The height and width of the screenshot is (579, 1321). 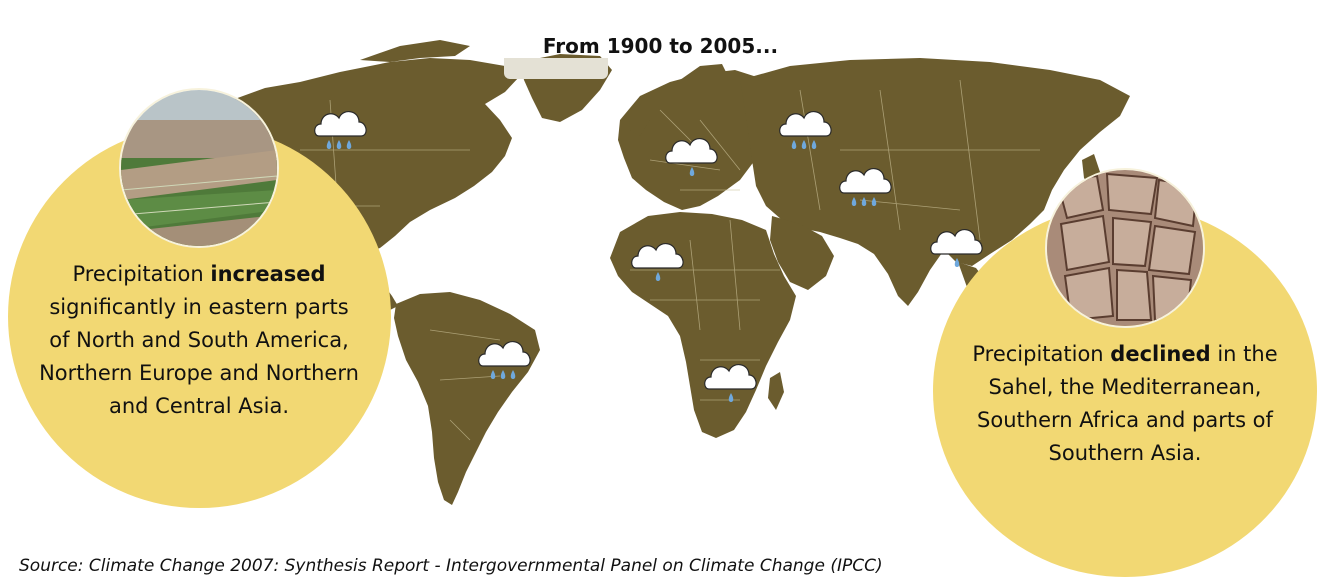 I want to click on british-isles, so click(x=639, y=120).